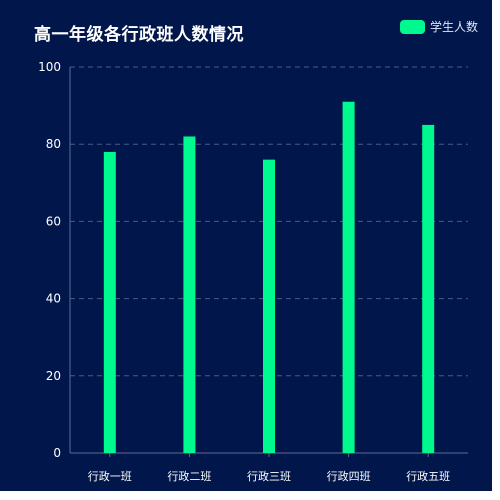 This screenshot has height=500, width=500. Describe the element at coordinates (110, 476) in the screenshot. I see `x-tick-label: 行政一班` at that location.